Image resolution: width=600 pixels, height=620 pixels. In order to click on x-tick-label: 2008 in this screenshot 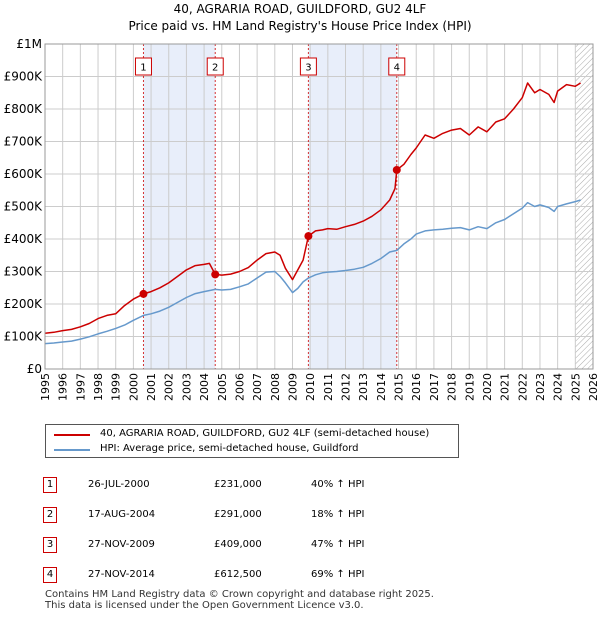, I will do `click(275, 387)`.